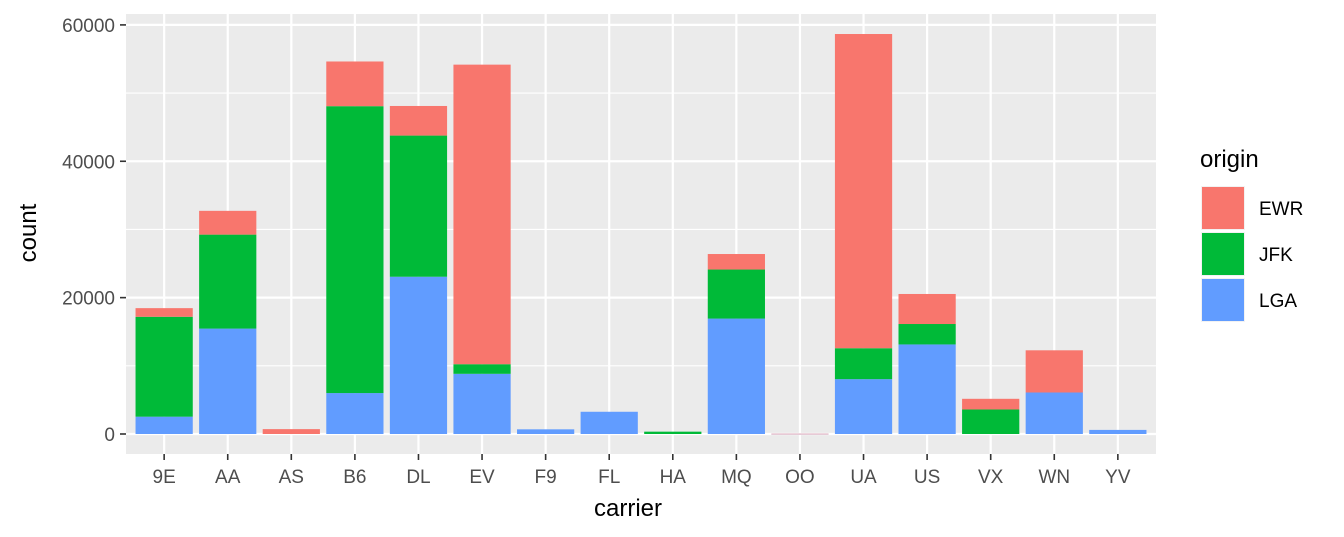  I want to click on bar-aa-lga, so click(228, 381).